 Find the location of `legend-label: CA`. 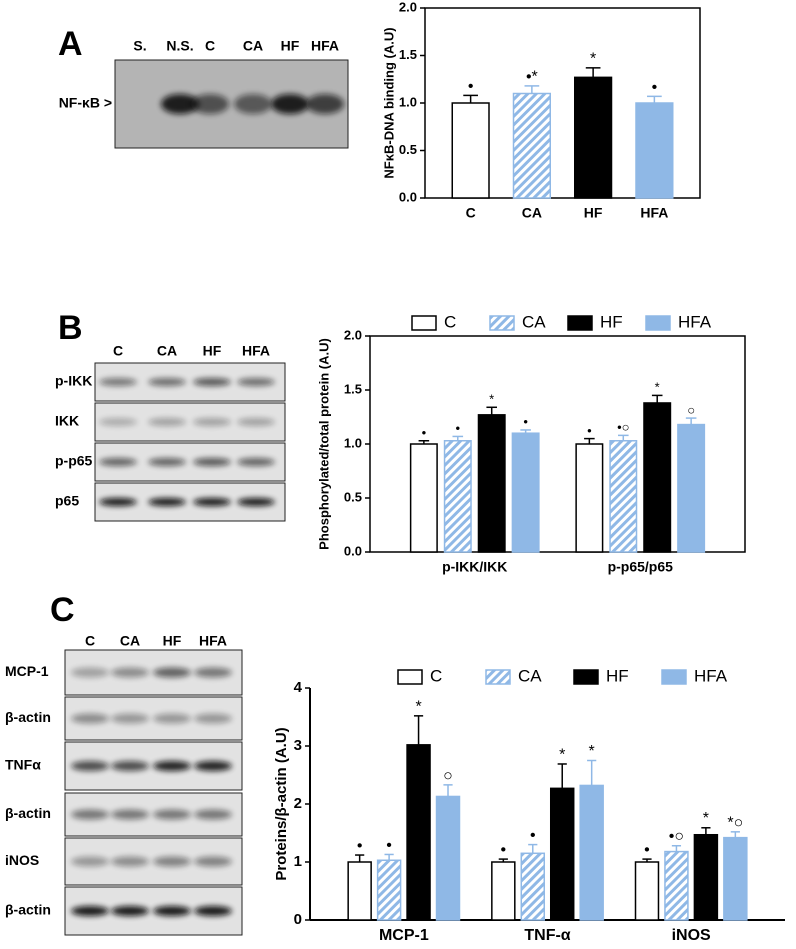

legend-label: CA is located at coordinates (530, 675).